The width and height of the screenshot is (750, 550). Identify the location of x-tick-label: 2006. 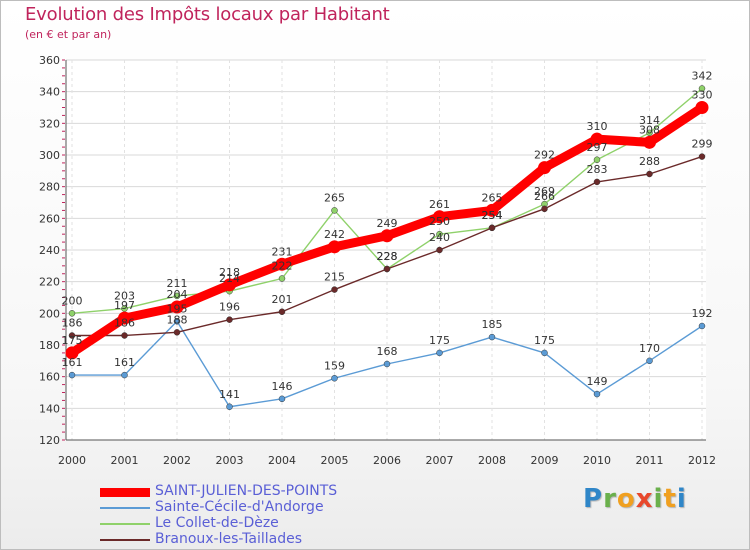
(387, 460).